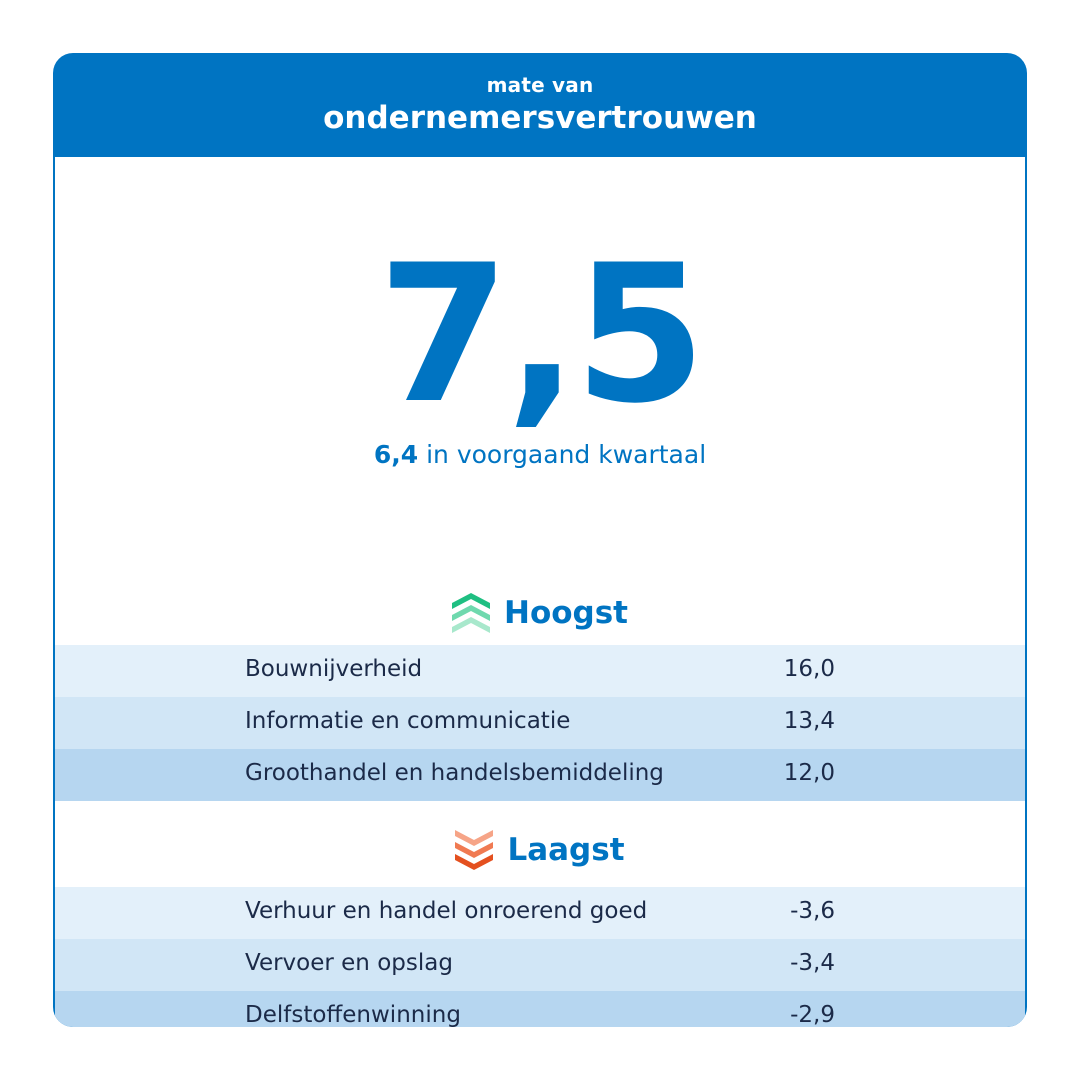 This screenshot has height=1080, width=1080. Describe the element at coordinates (809, 669) in the screenshot. I see `sector-value: 16,0` at that location.